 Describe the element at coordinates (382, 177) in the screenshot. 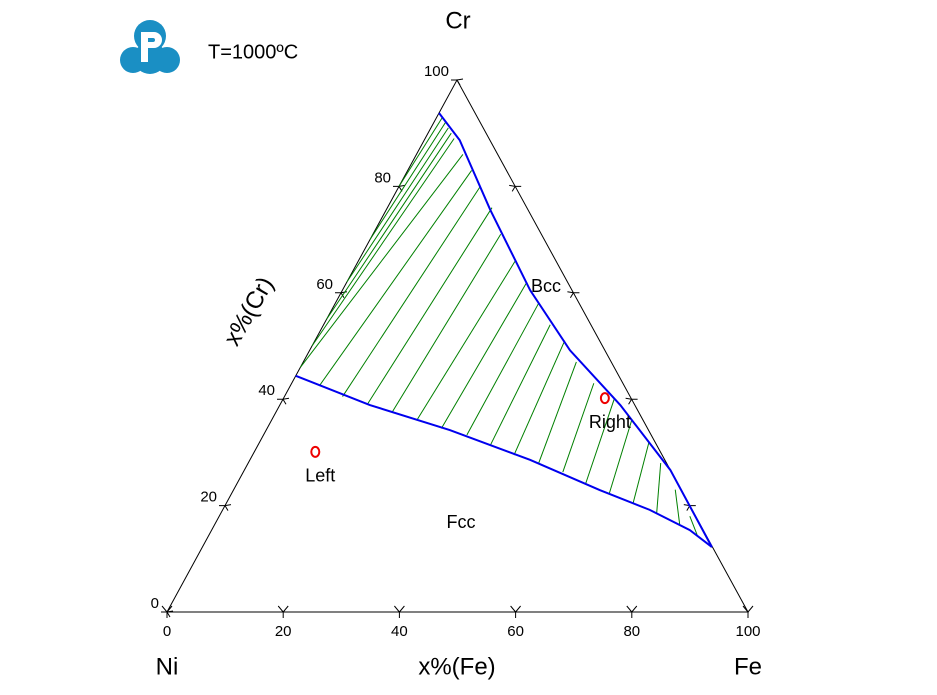

I see `y-tick-label: 80` at that location.